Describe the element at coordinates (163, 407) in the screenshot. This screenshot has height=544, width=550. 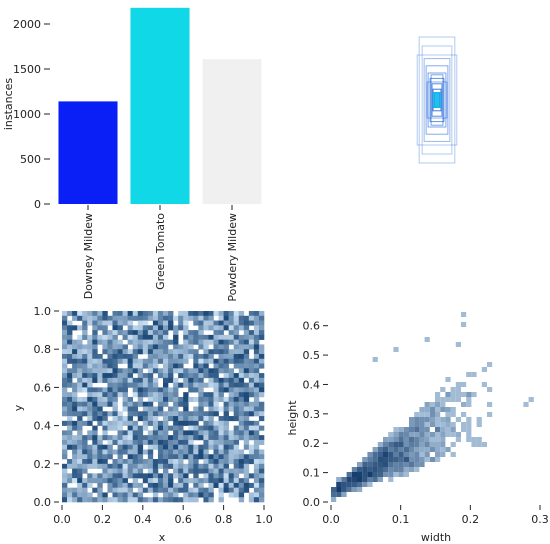
I see `xy-heatmap-cells` at that location.